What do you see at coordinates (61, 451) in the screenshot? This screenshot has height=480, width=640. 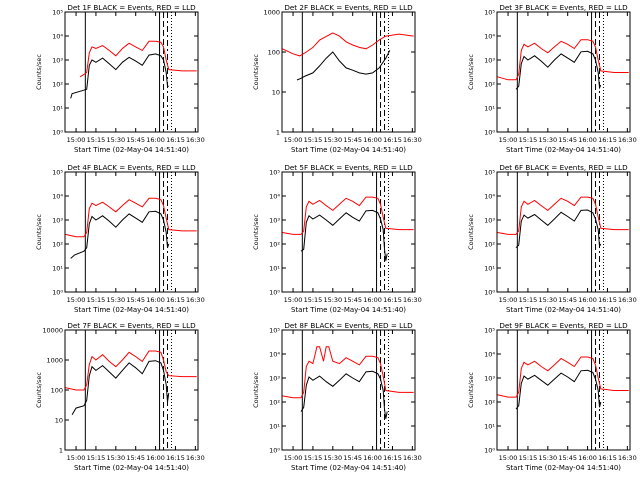 I see `y-tick-label: 1` at bounding box center [61, 451].